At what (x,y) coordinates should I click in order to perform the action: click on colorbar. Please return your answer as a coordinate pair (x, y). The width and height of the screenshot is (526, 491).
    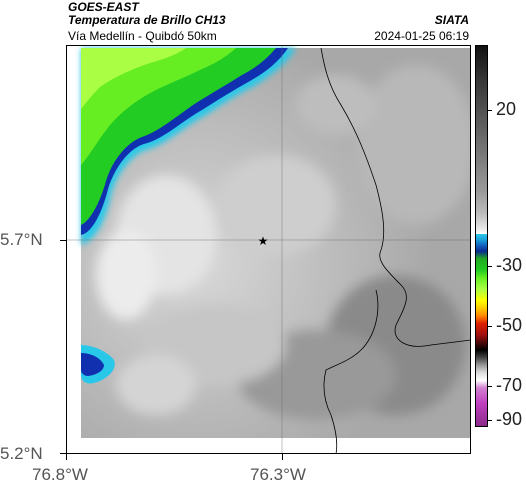
    Looking at the image, I should click on (481, 236).